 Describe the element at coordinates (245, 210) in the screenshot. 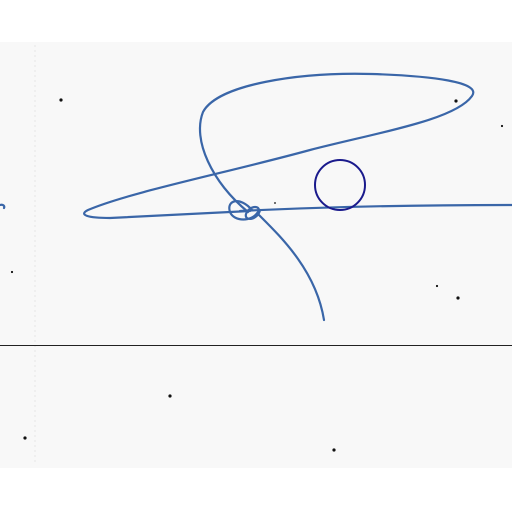

I see `signature-stroke-knot` at that location.